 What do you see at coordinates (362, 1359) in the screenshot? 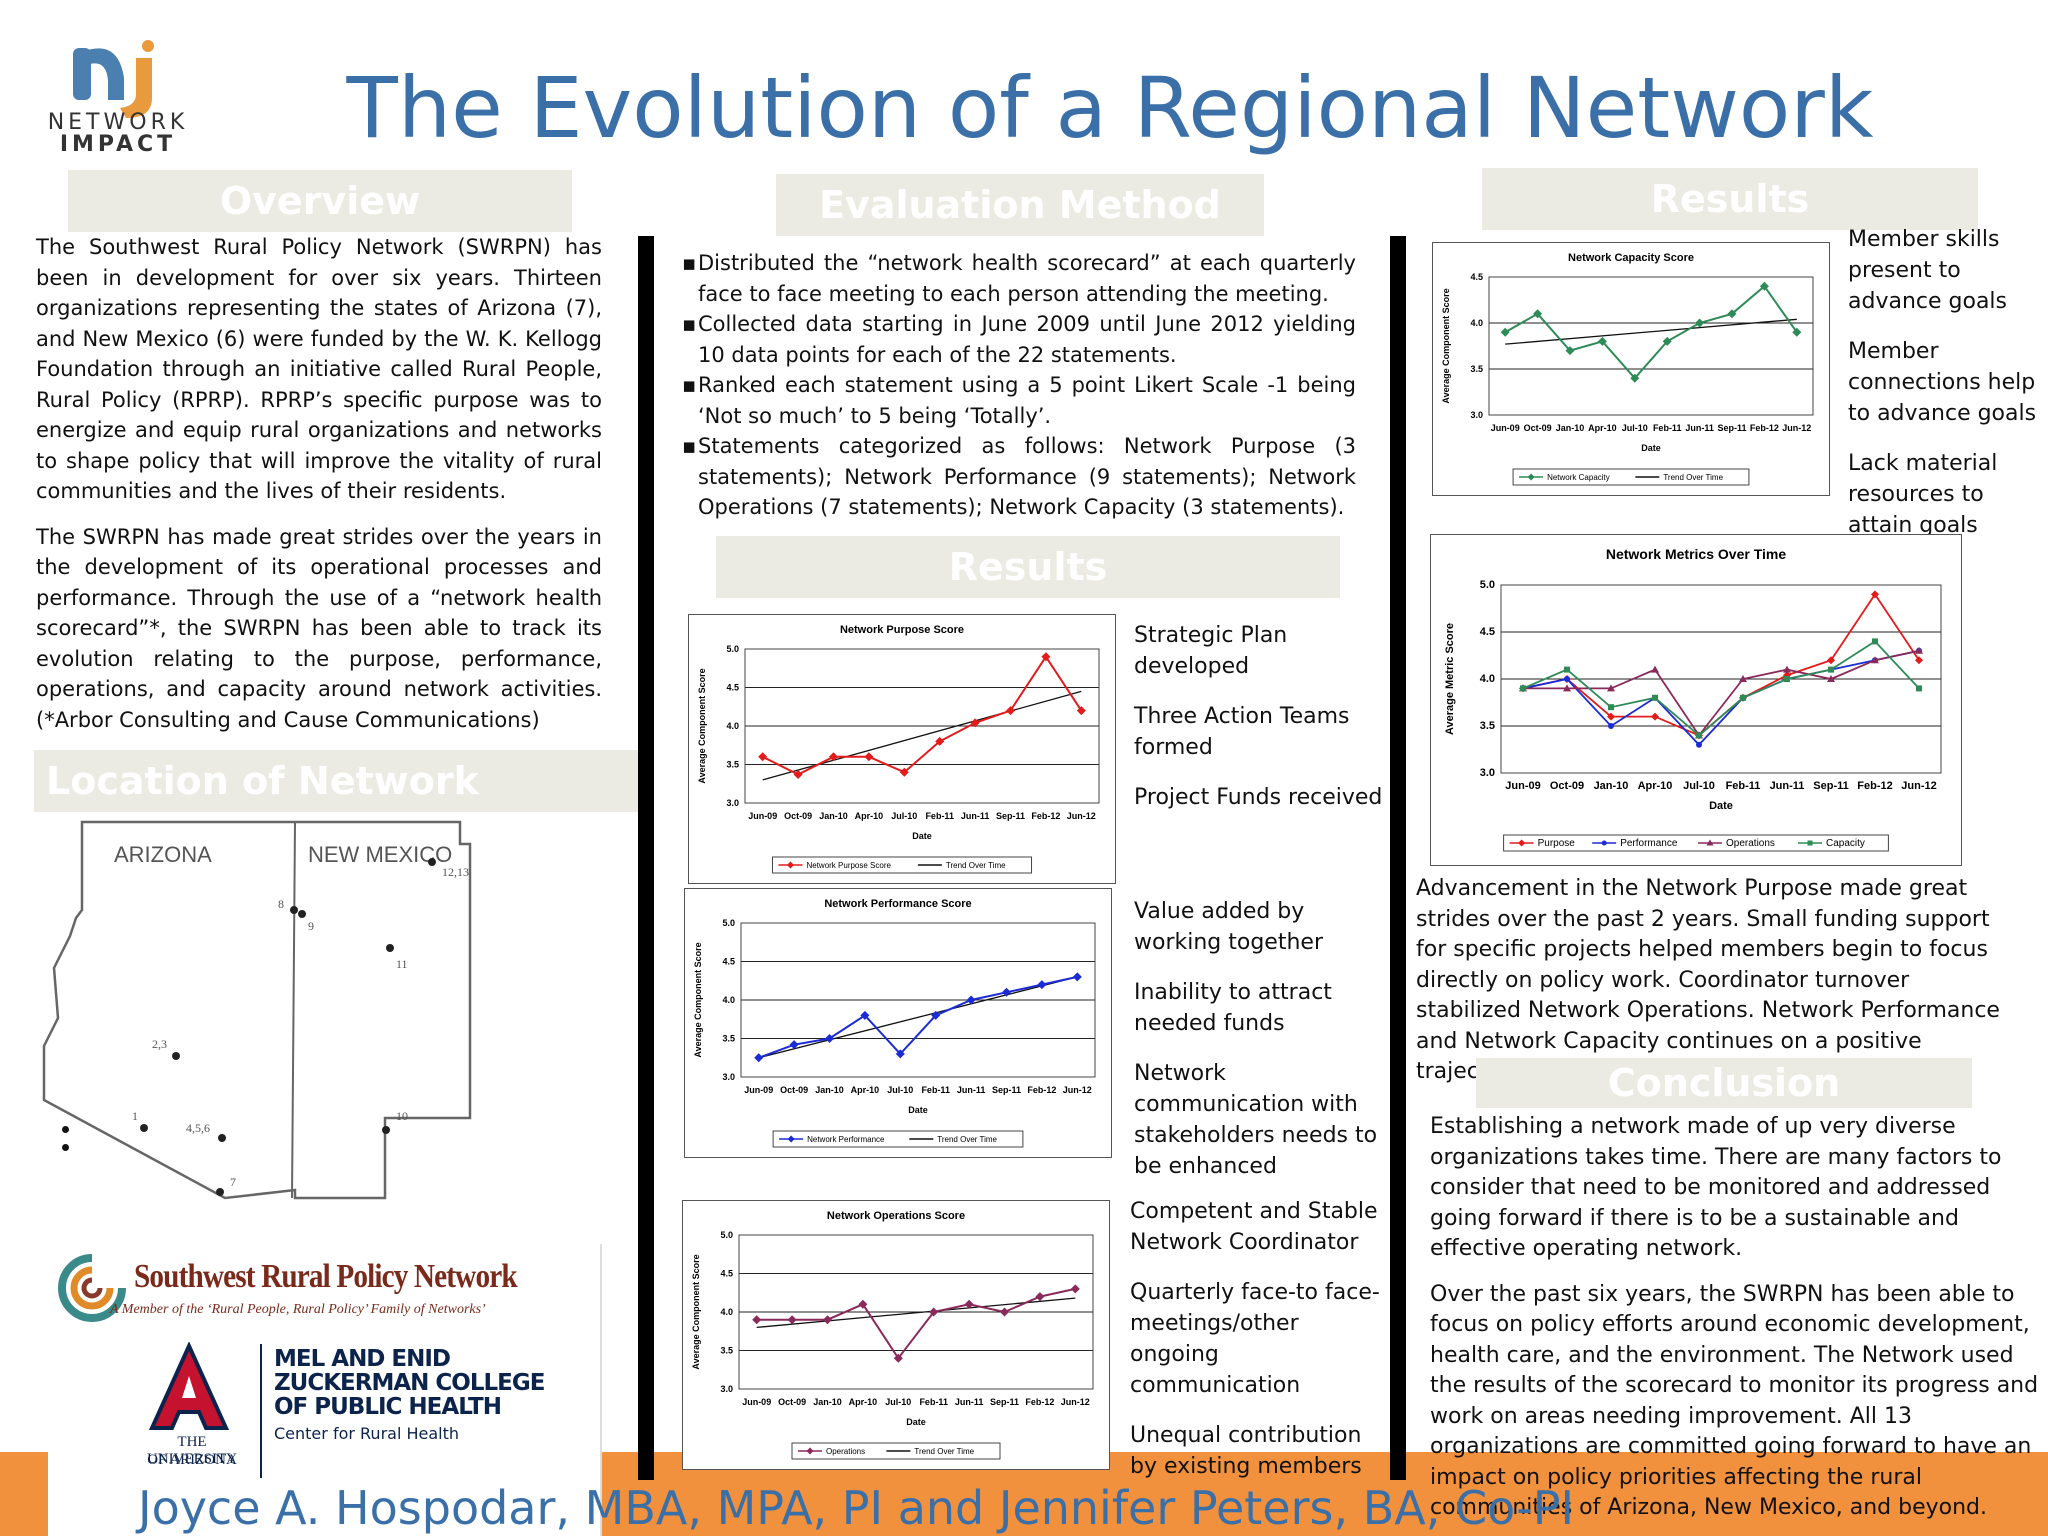
I see `college-line-1: MEL AND ENID` at bounding box center [362, 1359].